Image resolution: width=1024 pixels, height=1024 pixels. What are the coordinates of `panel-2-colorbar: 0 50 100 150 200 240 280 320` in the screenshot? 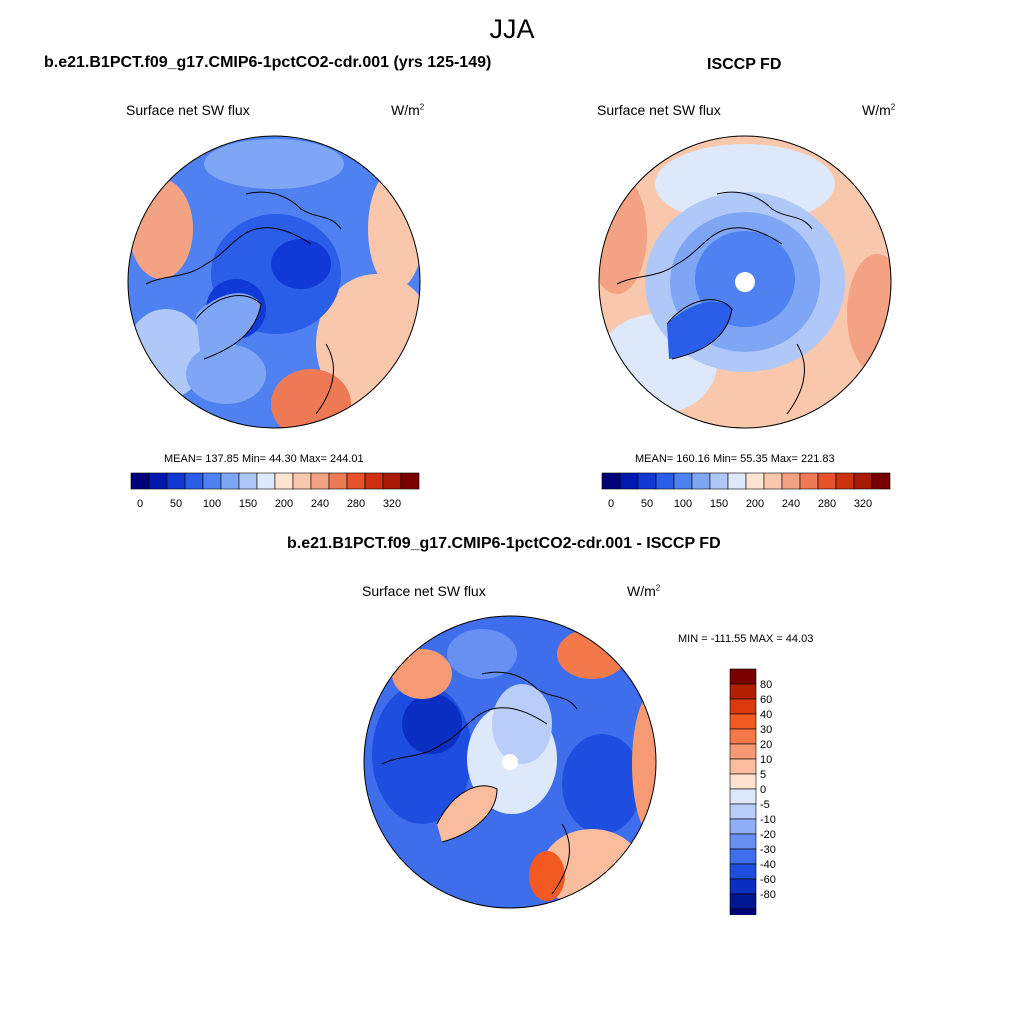 It's located at (746, 491).